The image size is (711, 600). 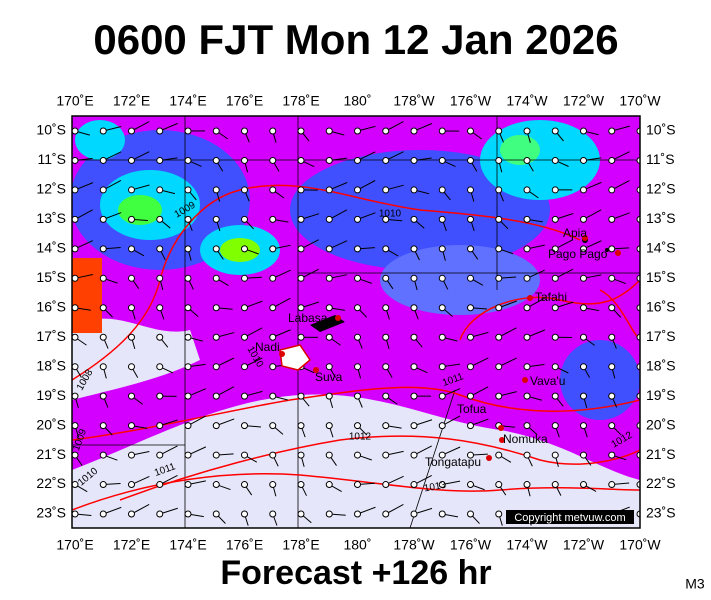 What do you see at coordinates (661, 218) in the screenshot?
I see `lat-label: 13˚S` at bounding box center [661, 218].